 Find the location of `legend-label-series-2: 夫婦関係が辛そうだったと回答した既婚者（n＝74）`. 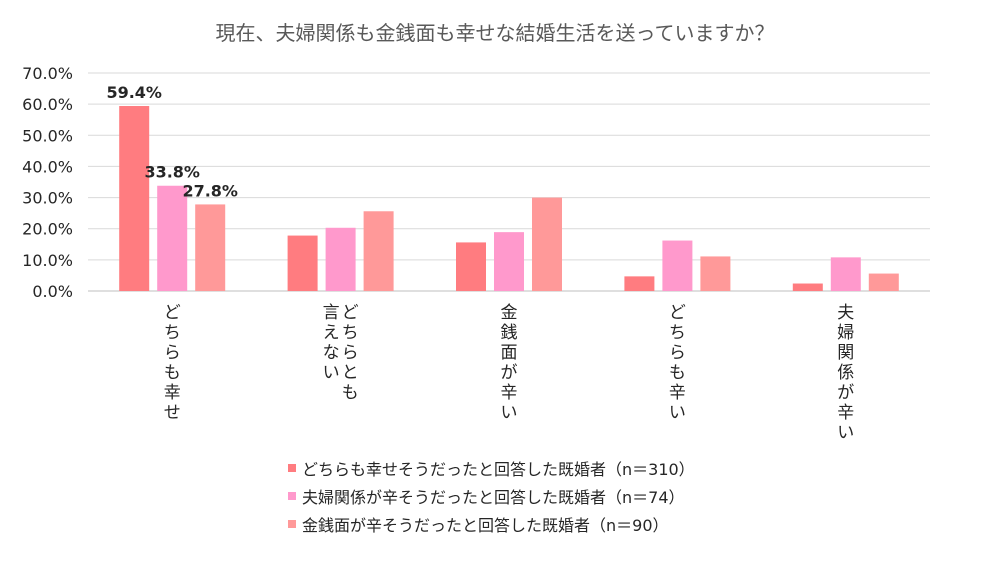

legend-label-series-2: 夫婦関係が辛そうだったと回答した既婚者（n＝74） is located at coordinates (493, 497).